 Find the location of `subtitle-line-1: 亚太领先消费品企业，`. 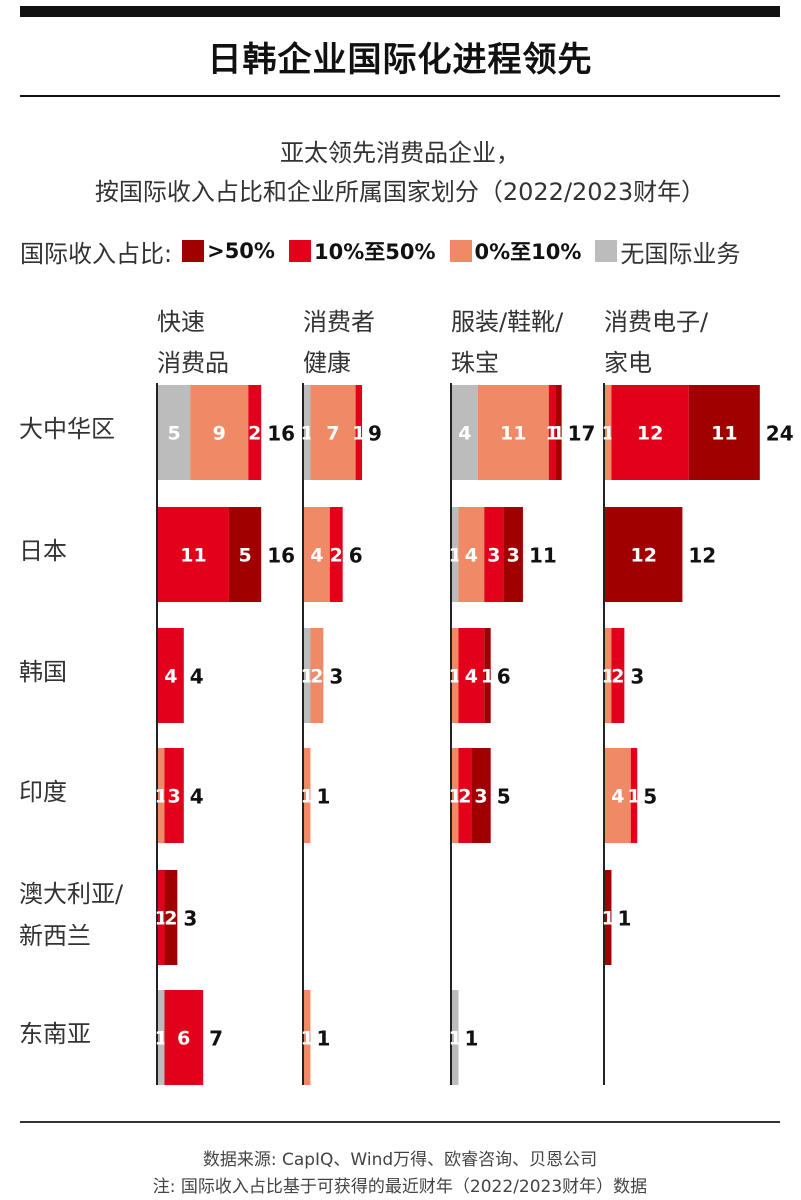

subtitle-line-1: 亚太领先消费品企业， is located at coordinates (400, 153).